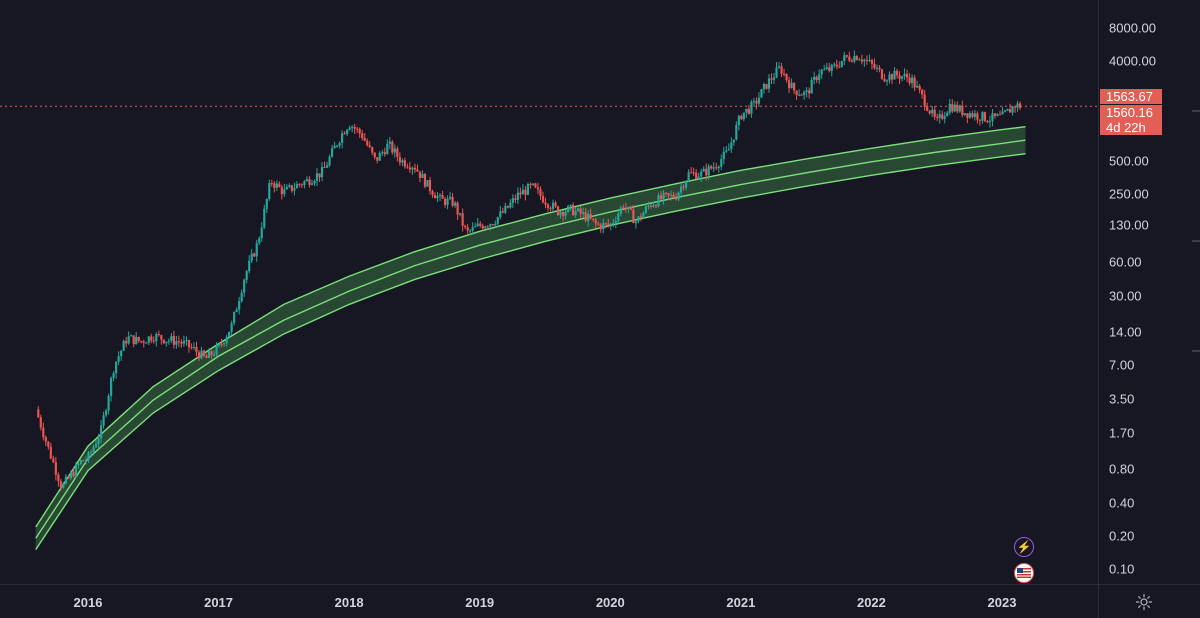 Image resolution: width=1200 pixels, height=618 pixels. Describe the element at coordinates (1144, 602) in the screenshot. I see `gear-icon` at that location.